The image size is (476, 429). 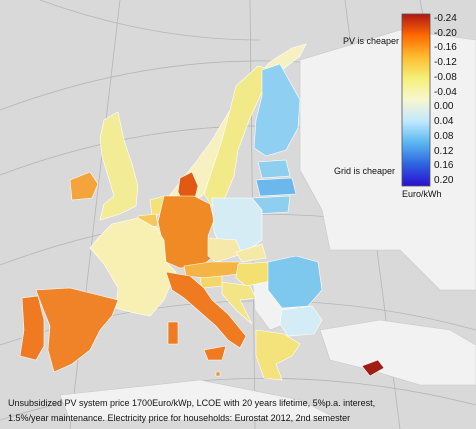 What do you see at coordinates (277, 110) in the screenshot?
I see `region-finland` at bounding box center [277, 110].